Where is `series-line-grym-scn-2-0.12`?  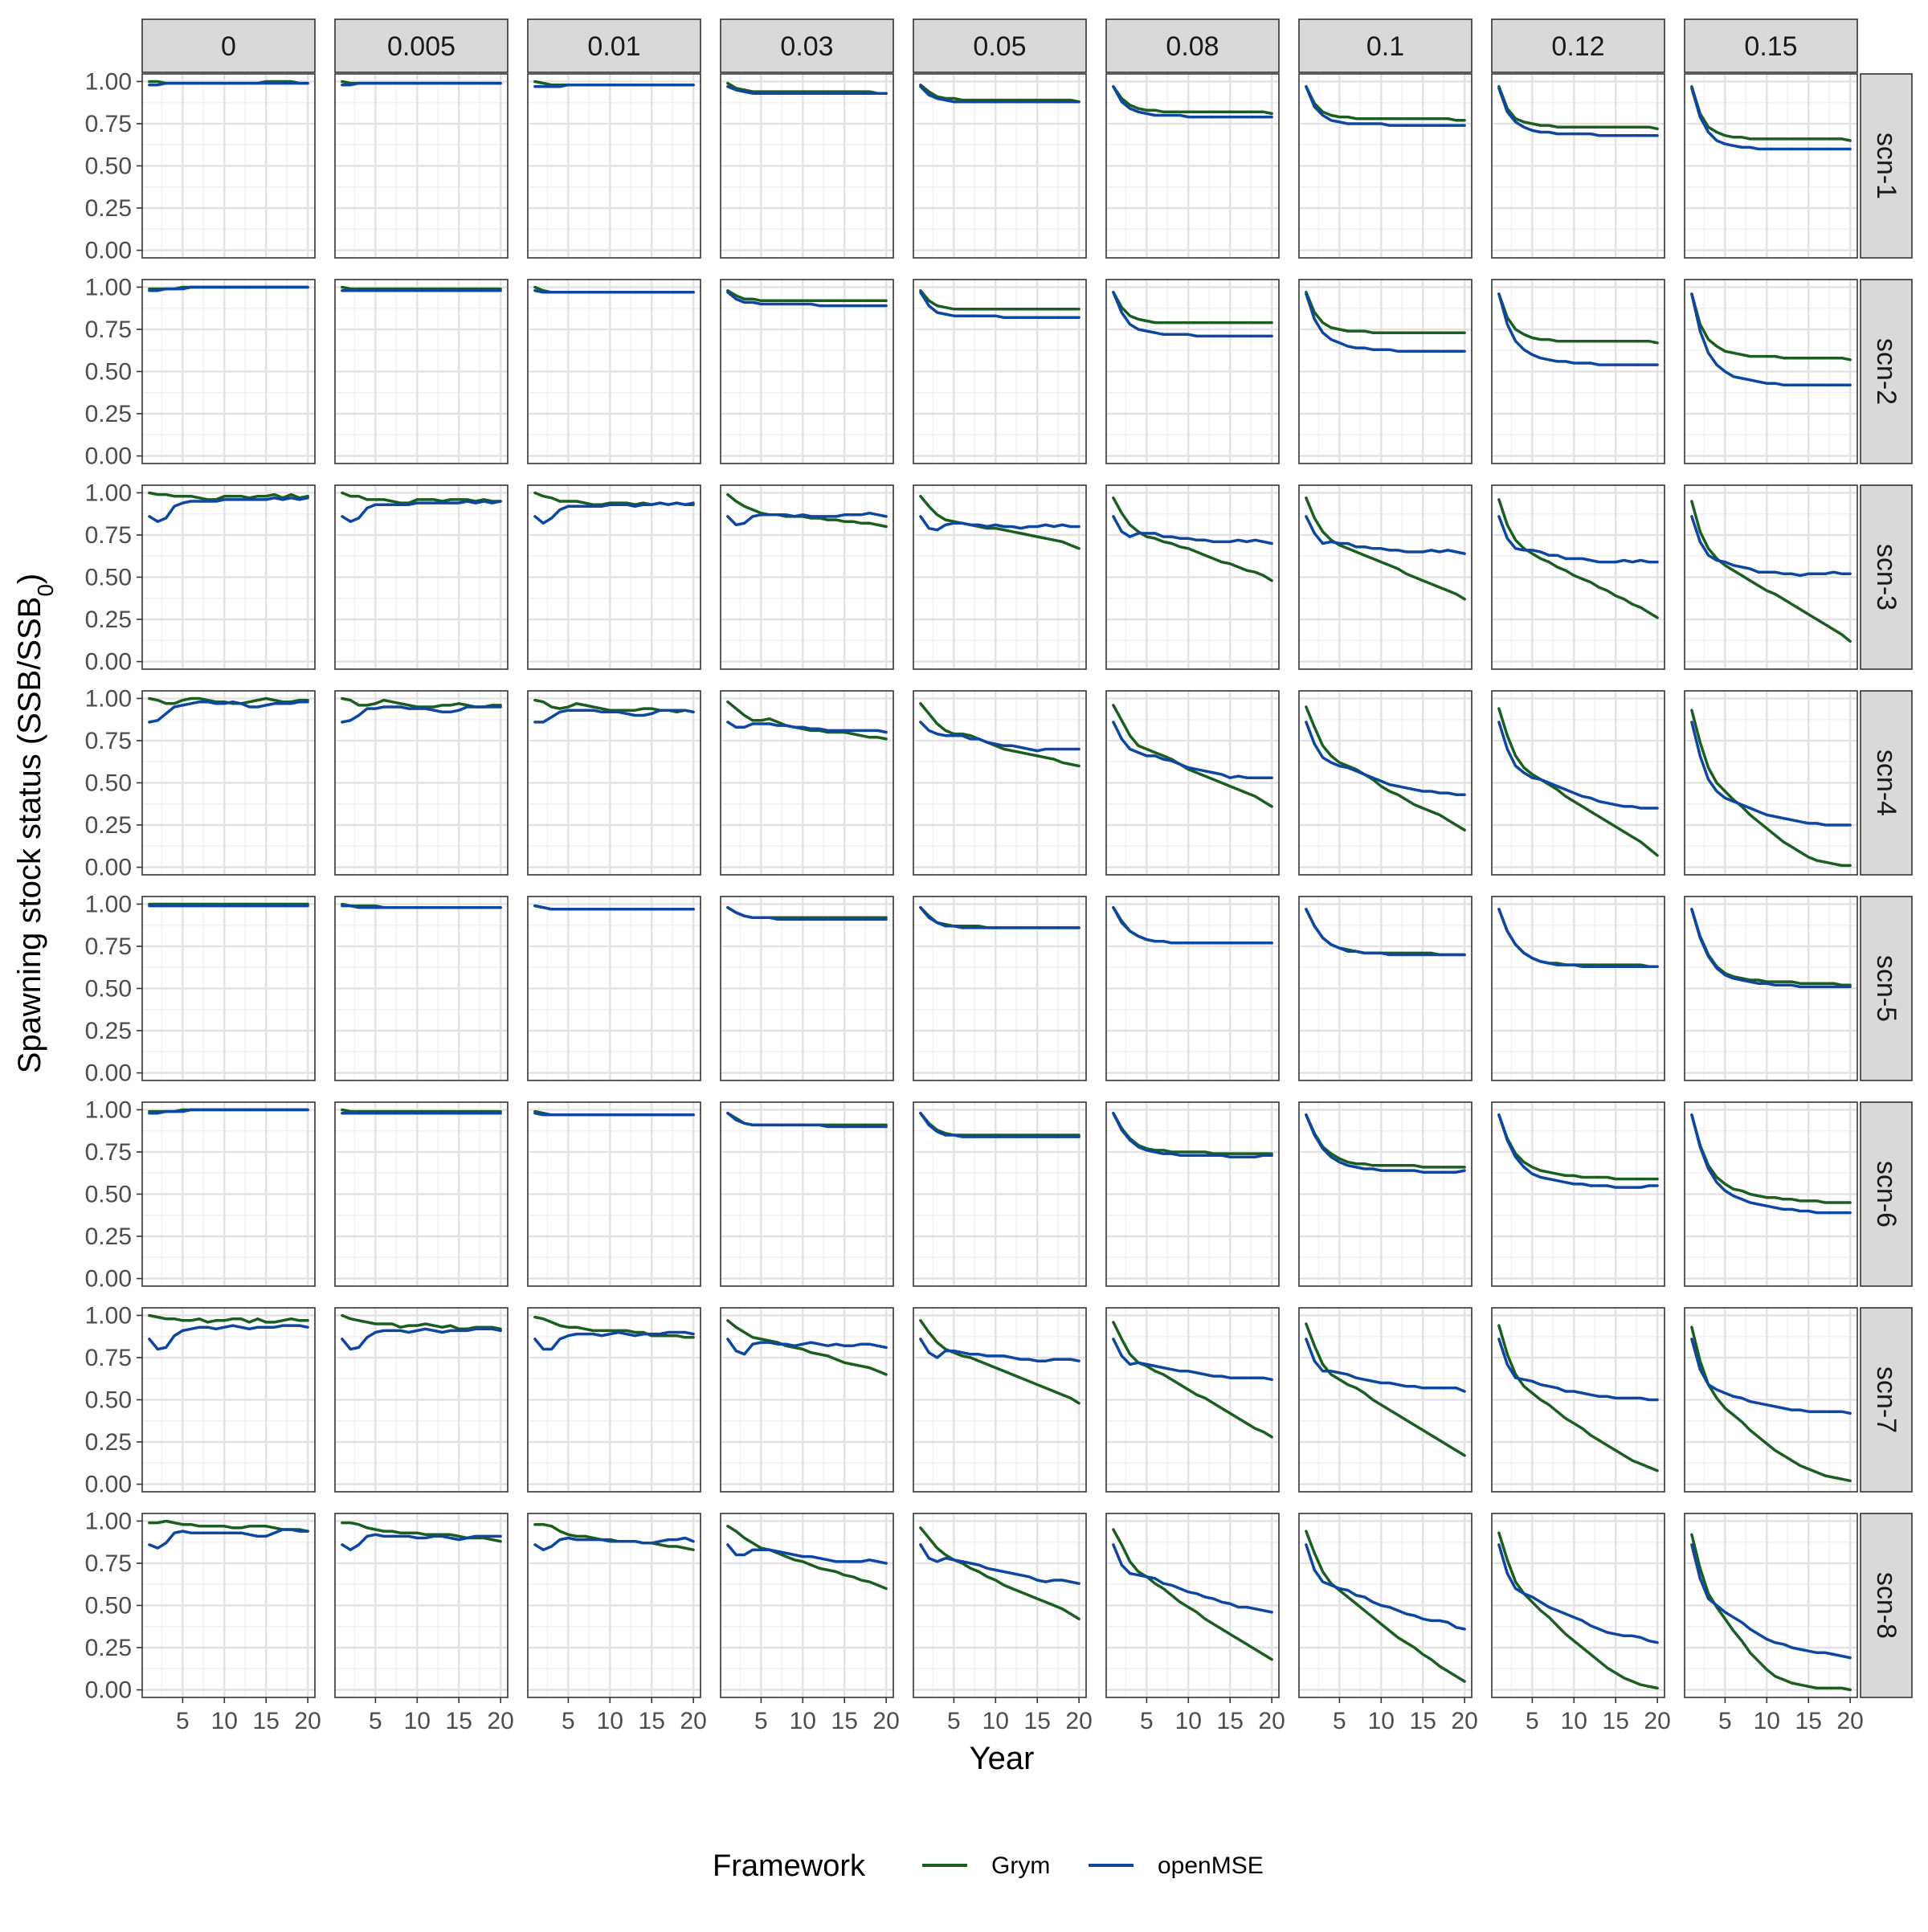
series-line-grym-scn-2-0.12 is located at coordinates (1578, 318).